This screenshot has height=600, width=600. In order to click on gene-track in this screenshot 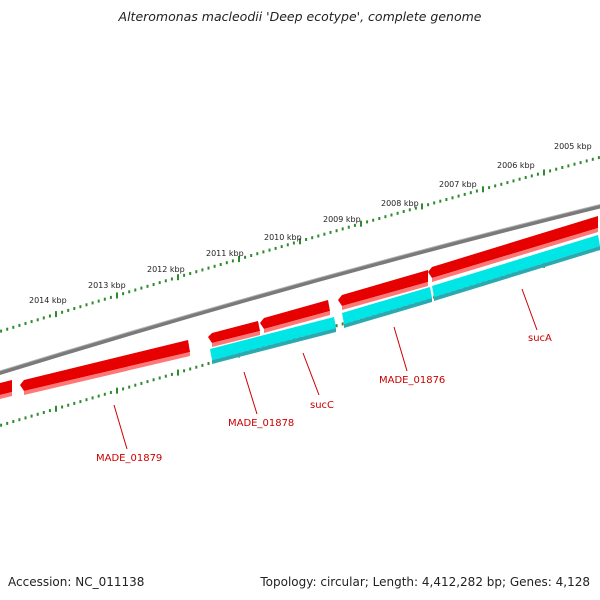, I will do `click(405, 299)`.